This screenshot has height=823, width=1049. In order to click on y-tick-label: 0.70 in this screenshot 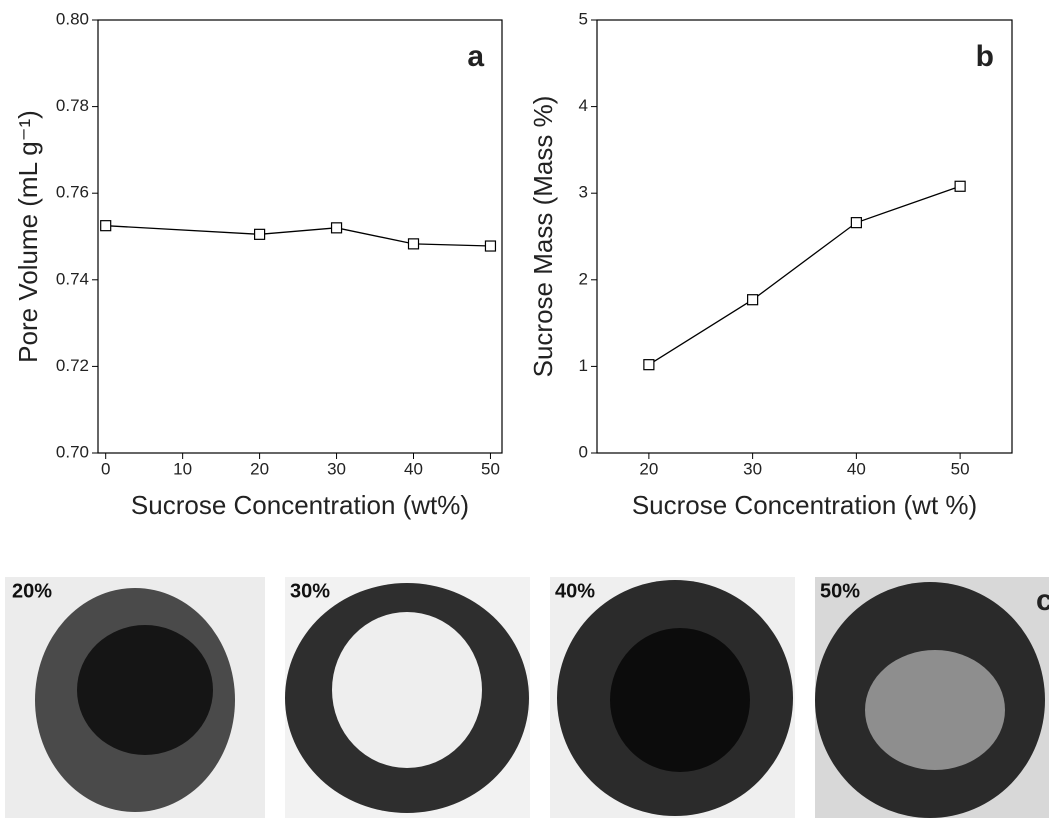, I will do `click(72, 451)`.